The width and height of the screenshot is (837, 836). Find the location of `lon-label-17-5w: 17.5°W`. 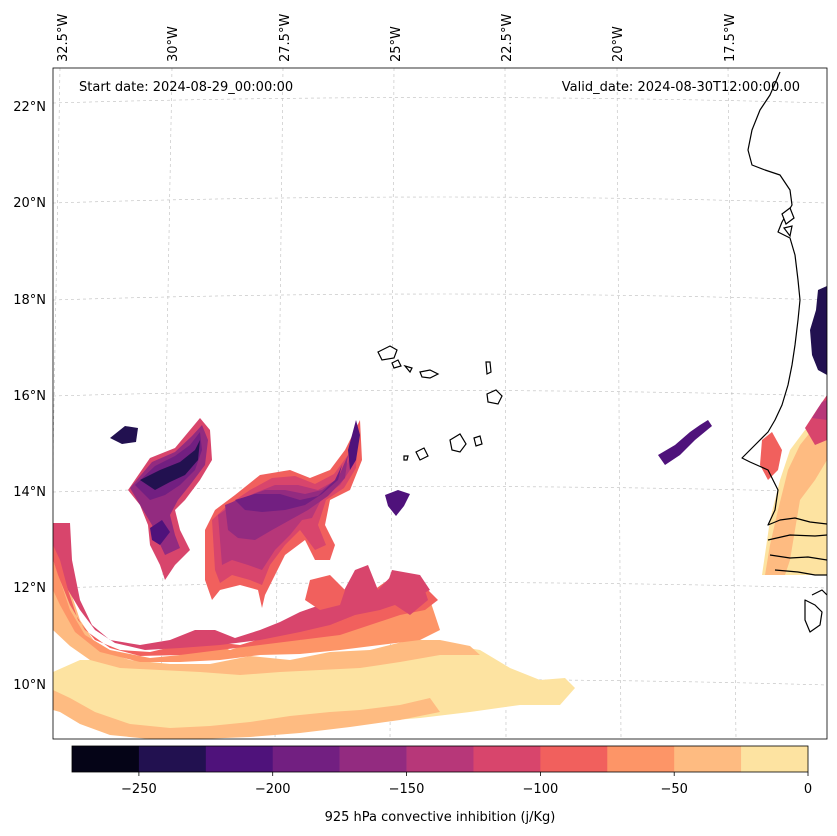

lon-label-17-5w: 17.5°W is located at coordinates (730, 38).